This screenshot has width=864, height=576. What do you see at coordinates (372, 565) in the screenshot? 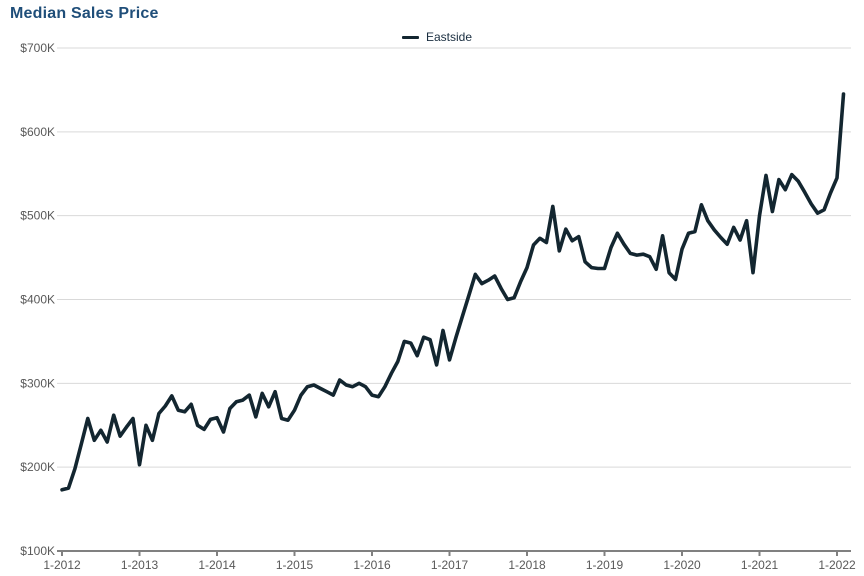
I see `x-axis-label: 1-2016` at bounding box center [372, 565].